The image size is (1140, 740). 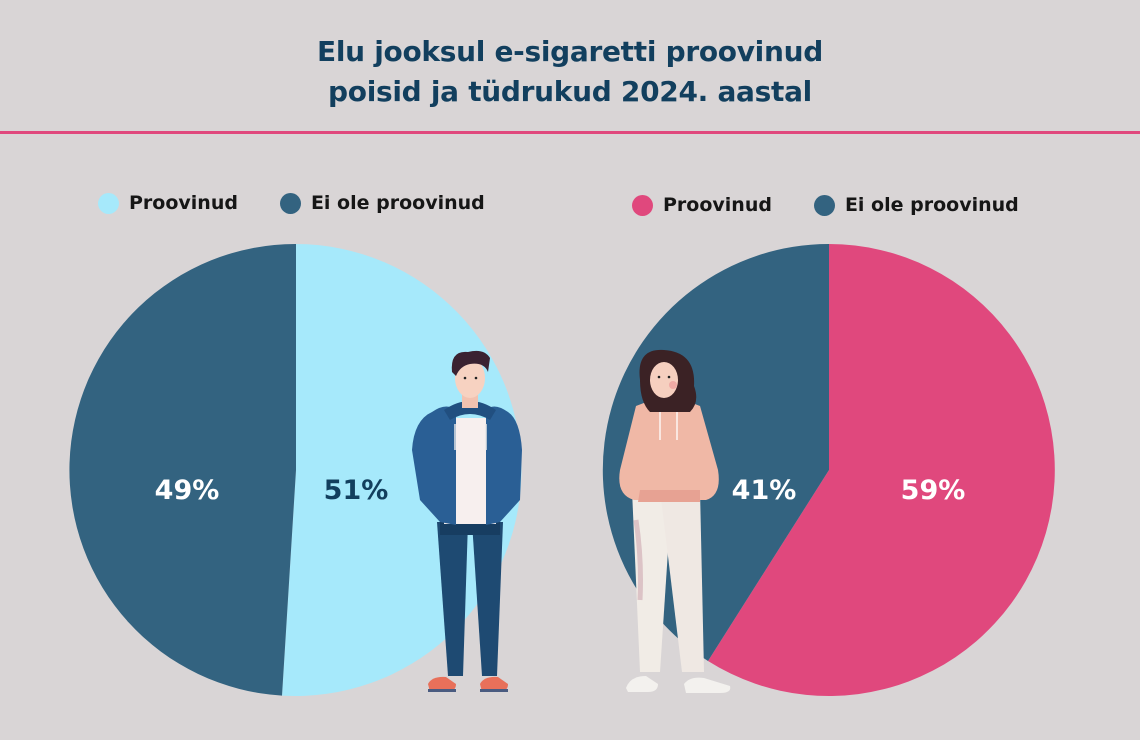 I want to click on boys-not-tried-pct: 49%, so click(x=187, y=490).